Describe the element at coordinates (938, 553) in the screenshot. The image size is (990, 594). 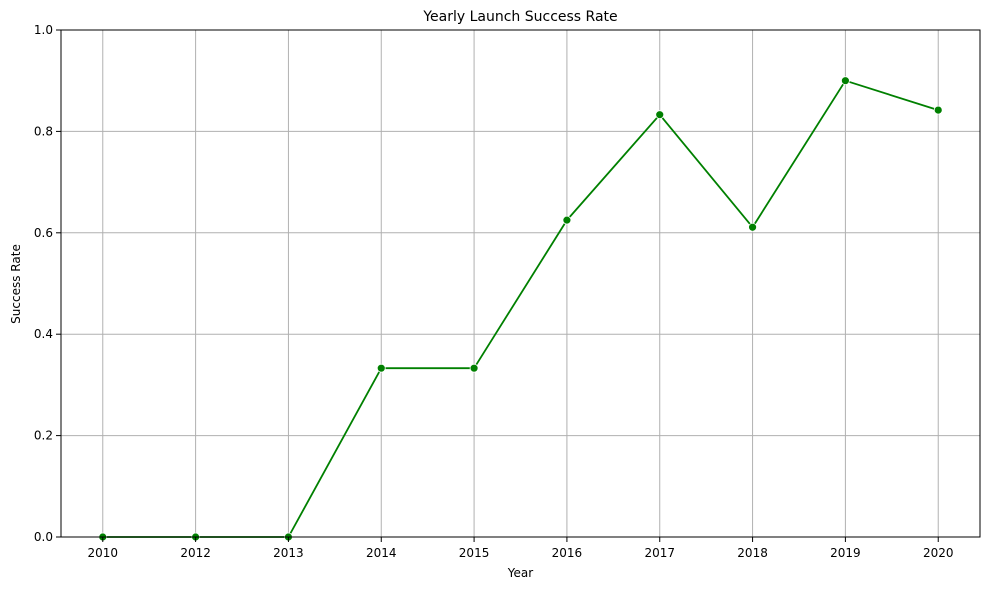
I see `x-tick-label: 2020` at that location.